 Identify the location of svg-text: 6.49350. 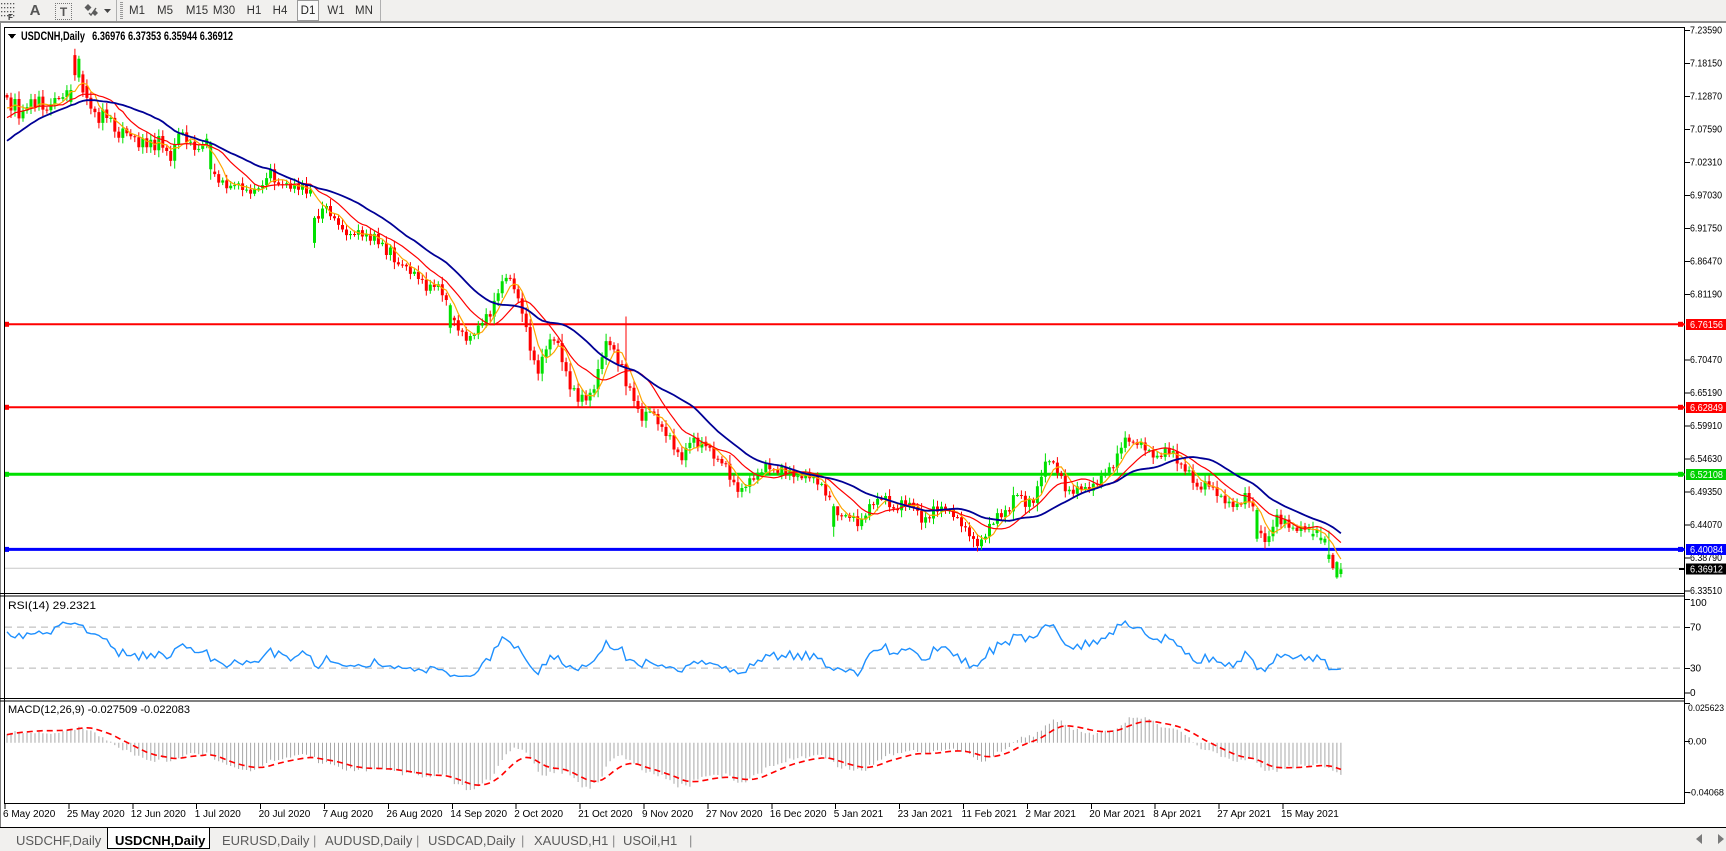
(1706, 492).